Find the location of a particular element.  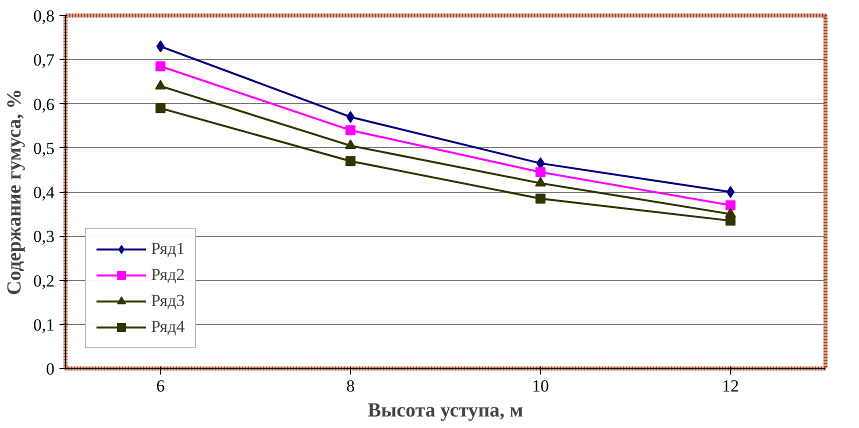

y-tick-label: 0 is located at coordinates (50, 369).